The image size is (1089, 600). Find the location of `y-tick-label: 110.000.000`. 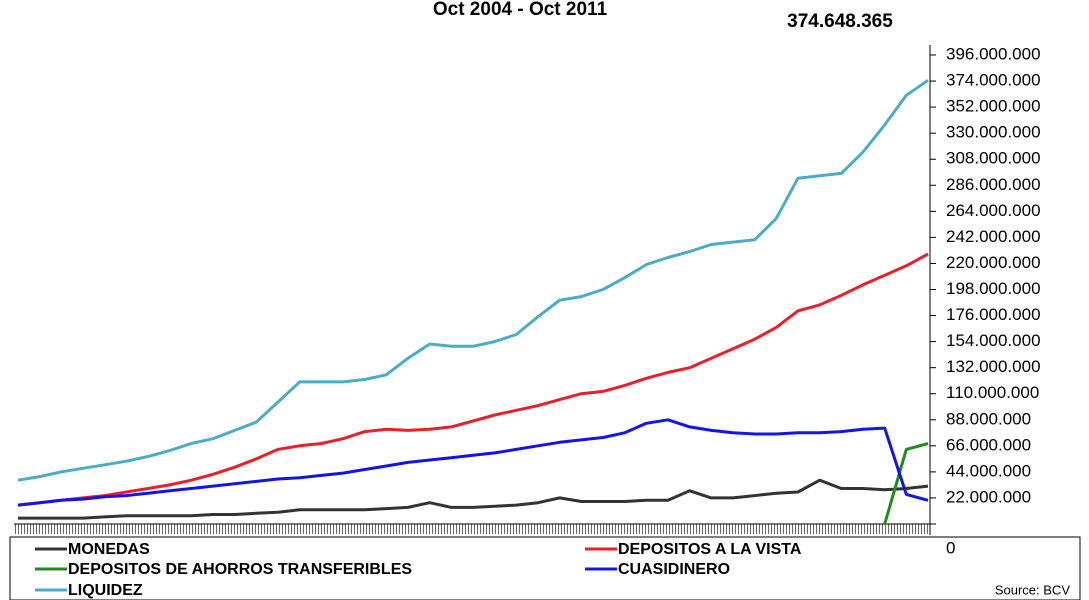

y-tick-label: 110.000.000 is located at coordinates (992, 392).